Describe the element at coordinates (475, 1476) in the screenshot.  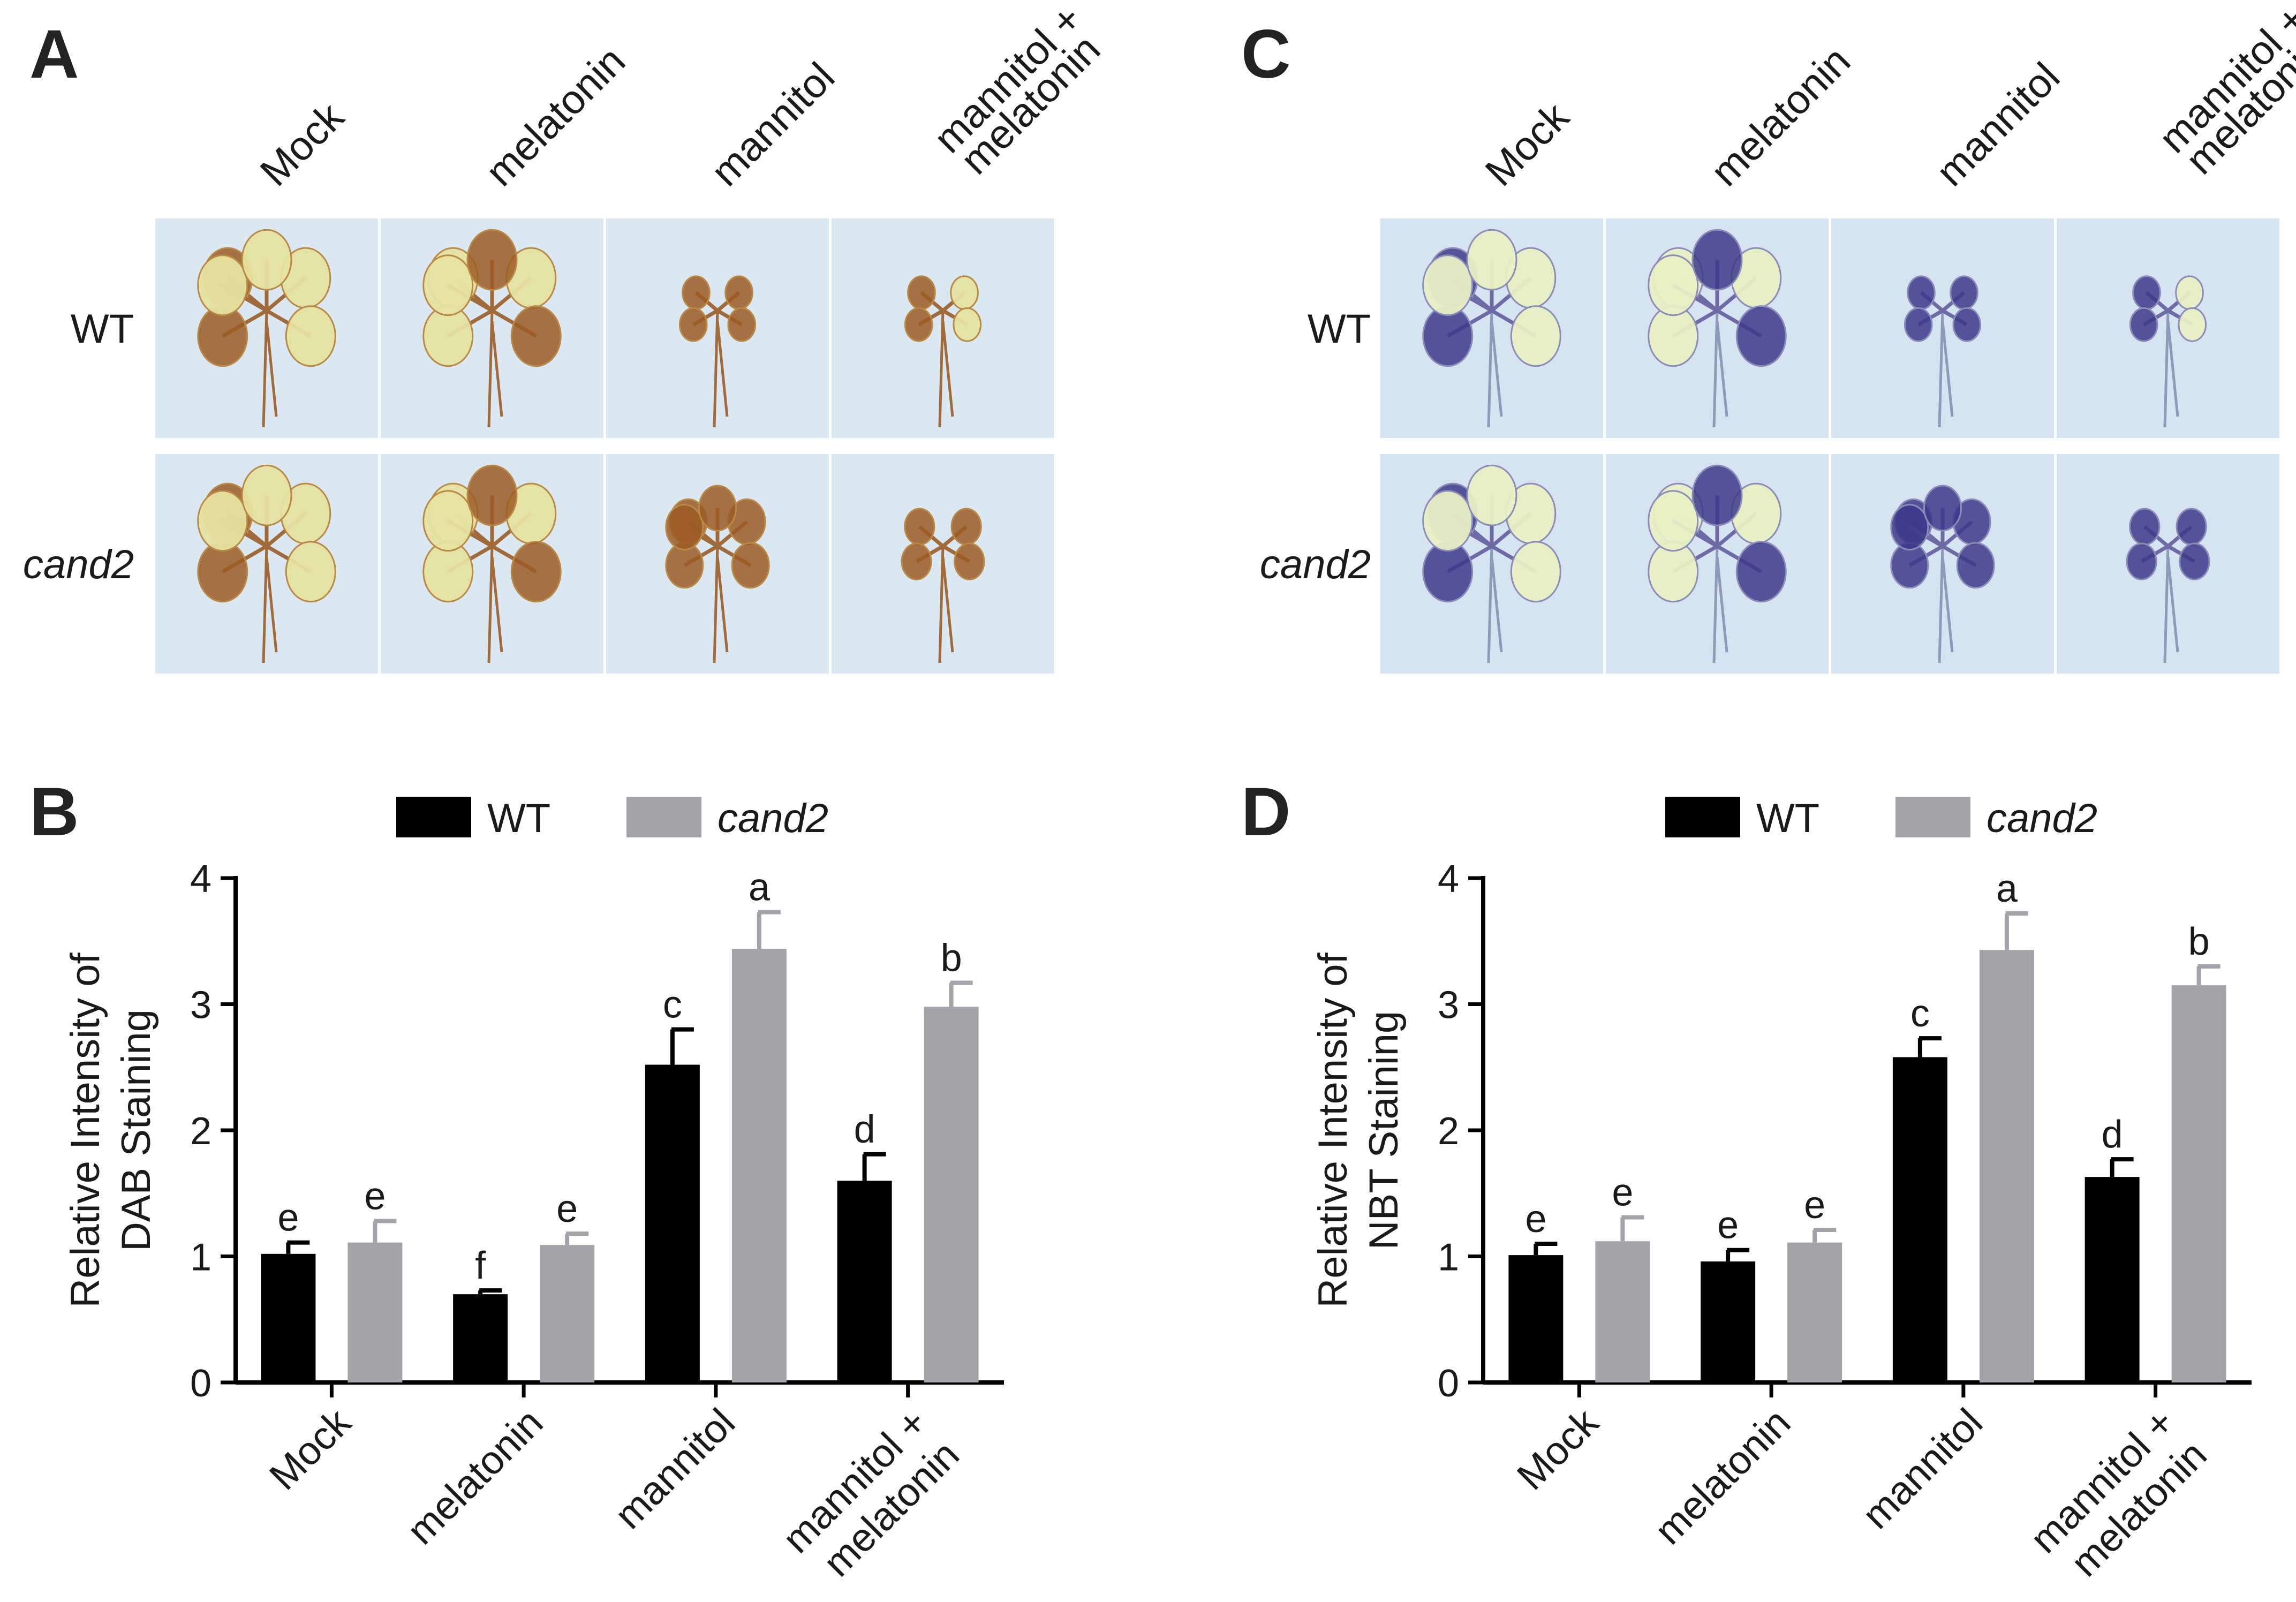
I see `x-tick-label: melatonin` at that location.